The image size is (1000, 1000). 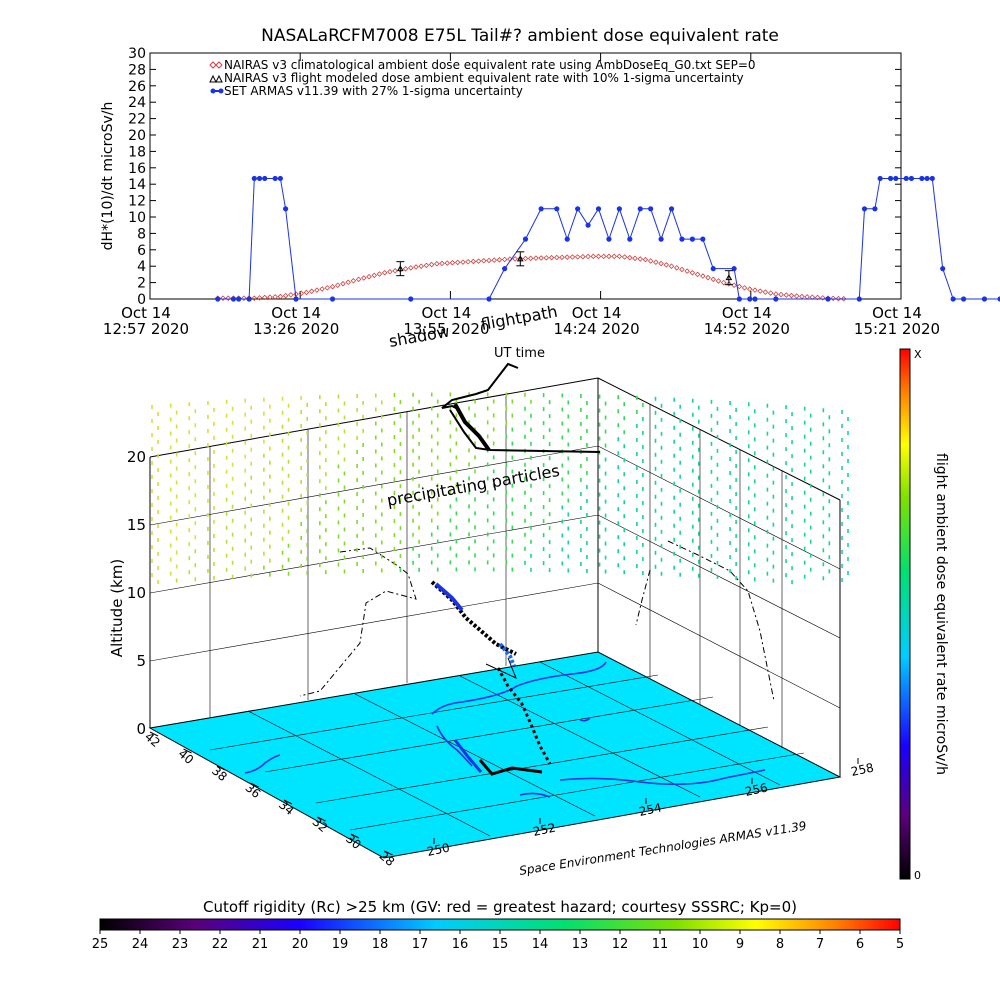 I want to click on cutoff-tick-label: 15, so click(x=500, y=944).